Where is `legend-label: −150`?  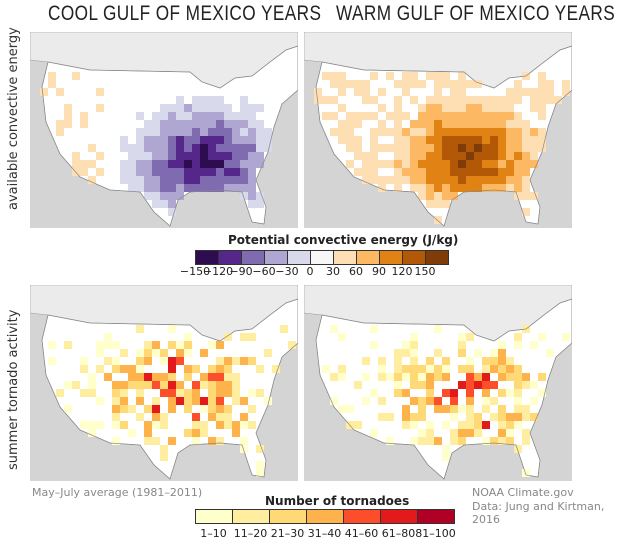 legend-label: −150 is located at coordinates (195, 271).